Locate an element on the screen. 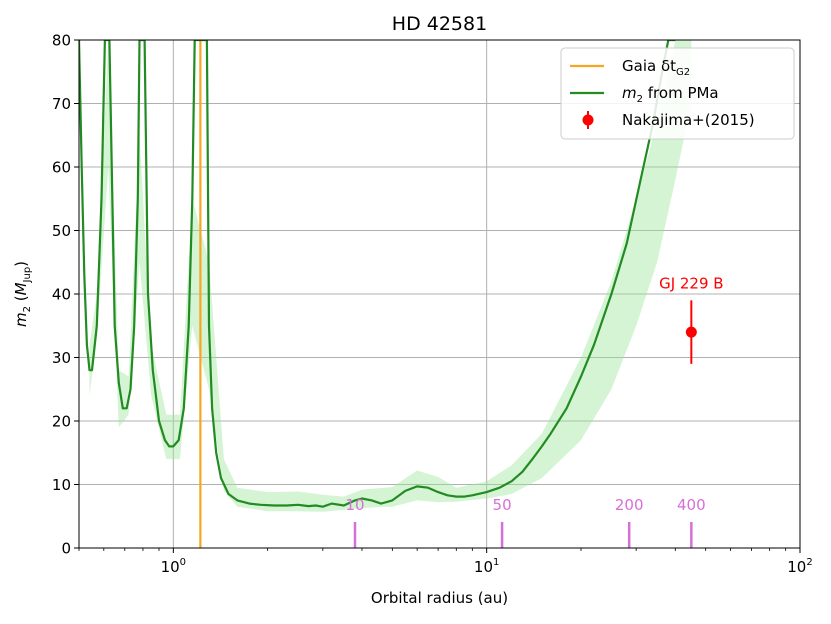  y-tick-label: 60 is located at coordinates (61, 168).